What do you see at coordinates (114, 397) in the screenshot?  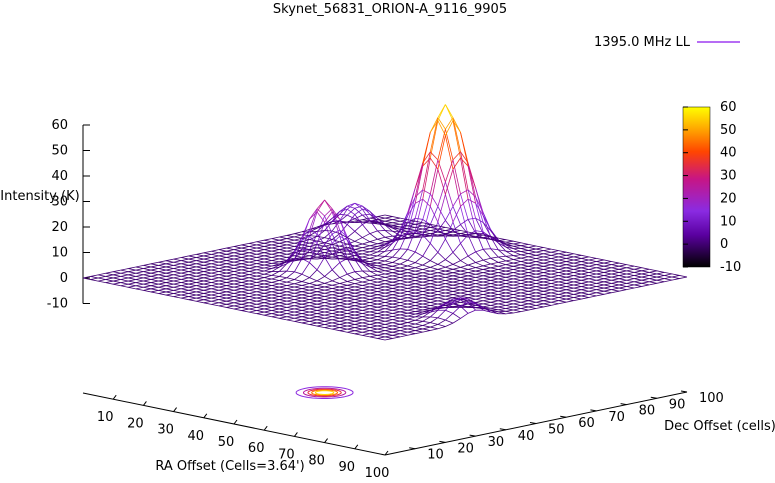 I see `x-tick-mark` at bounding box center [114, 397].